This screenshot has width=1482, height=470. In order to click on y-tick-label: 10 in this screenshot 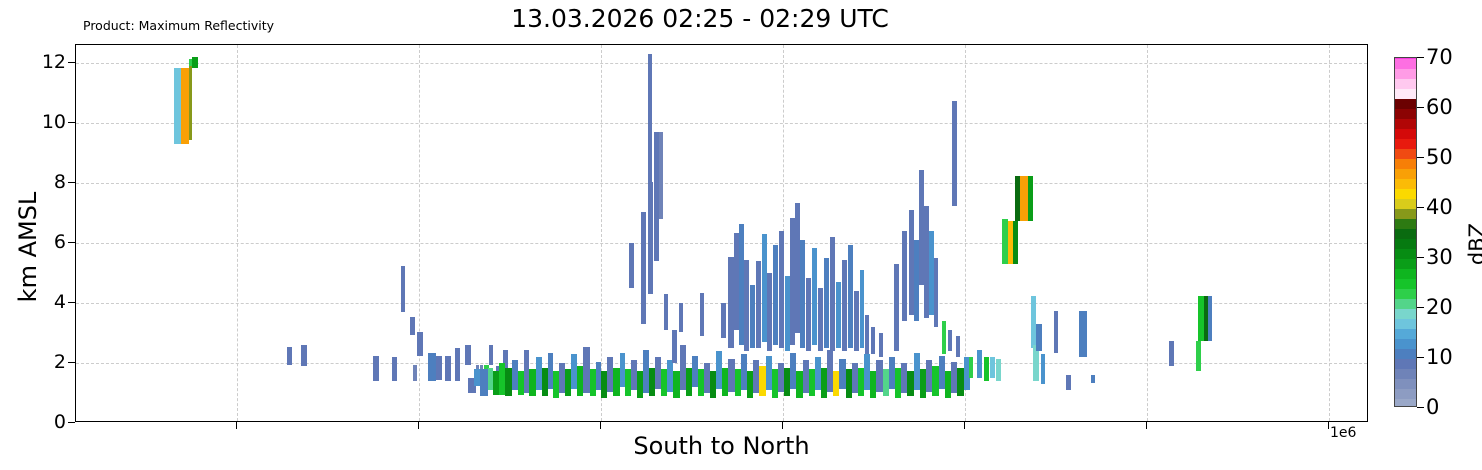, I will do `click(53, 122)`.